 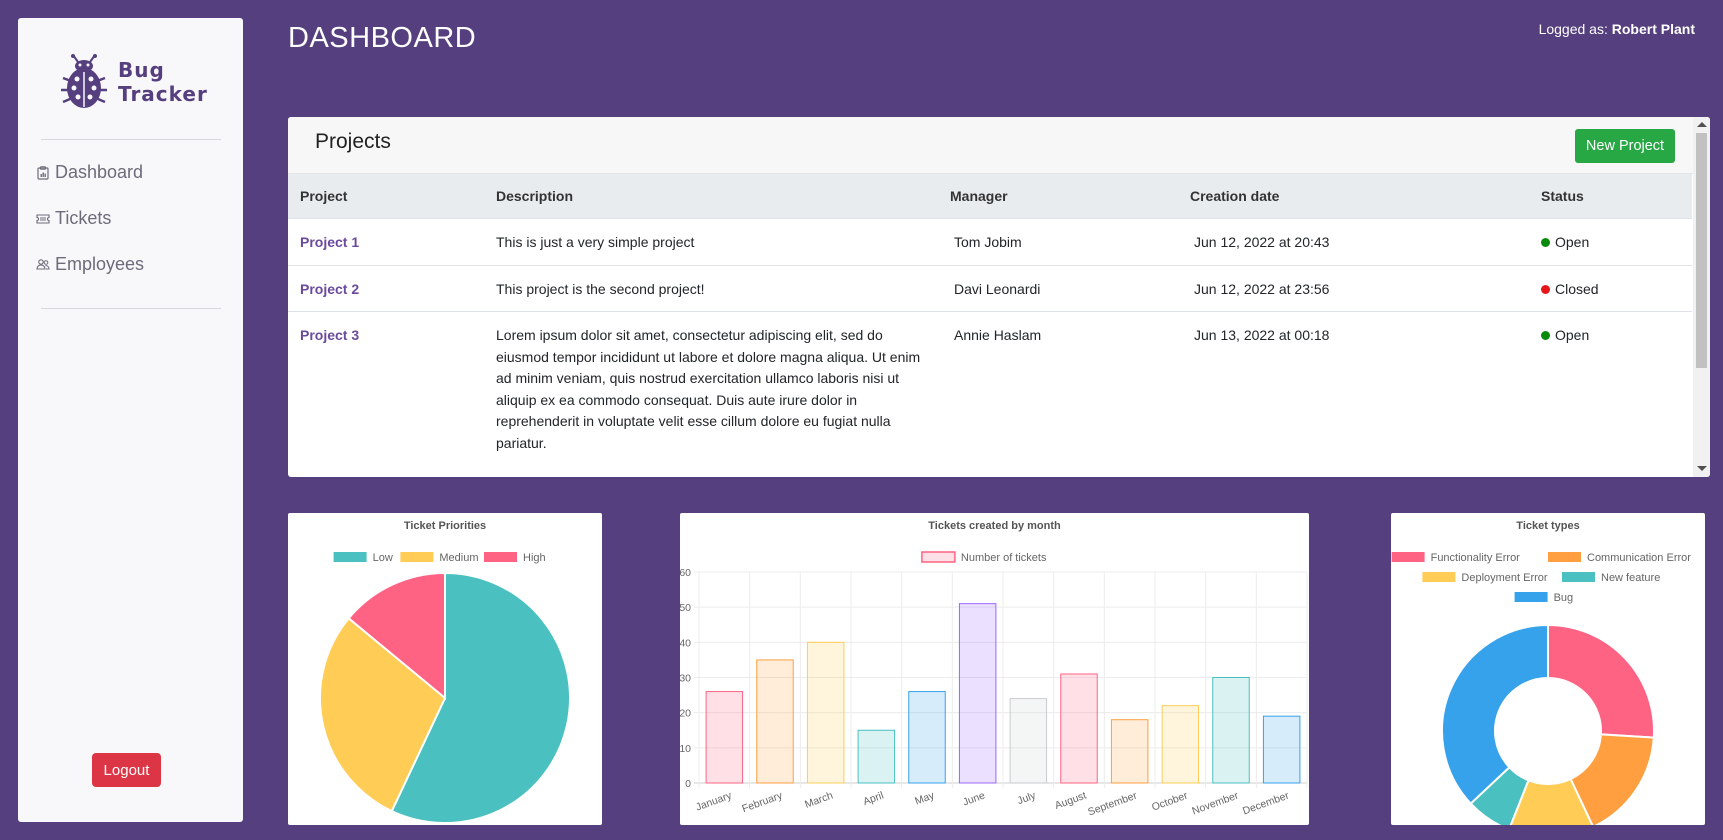 I want to click on x-tick-label: September, so click(x=1112, y=803).